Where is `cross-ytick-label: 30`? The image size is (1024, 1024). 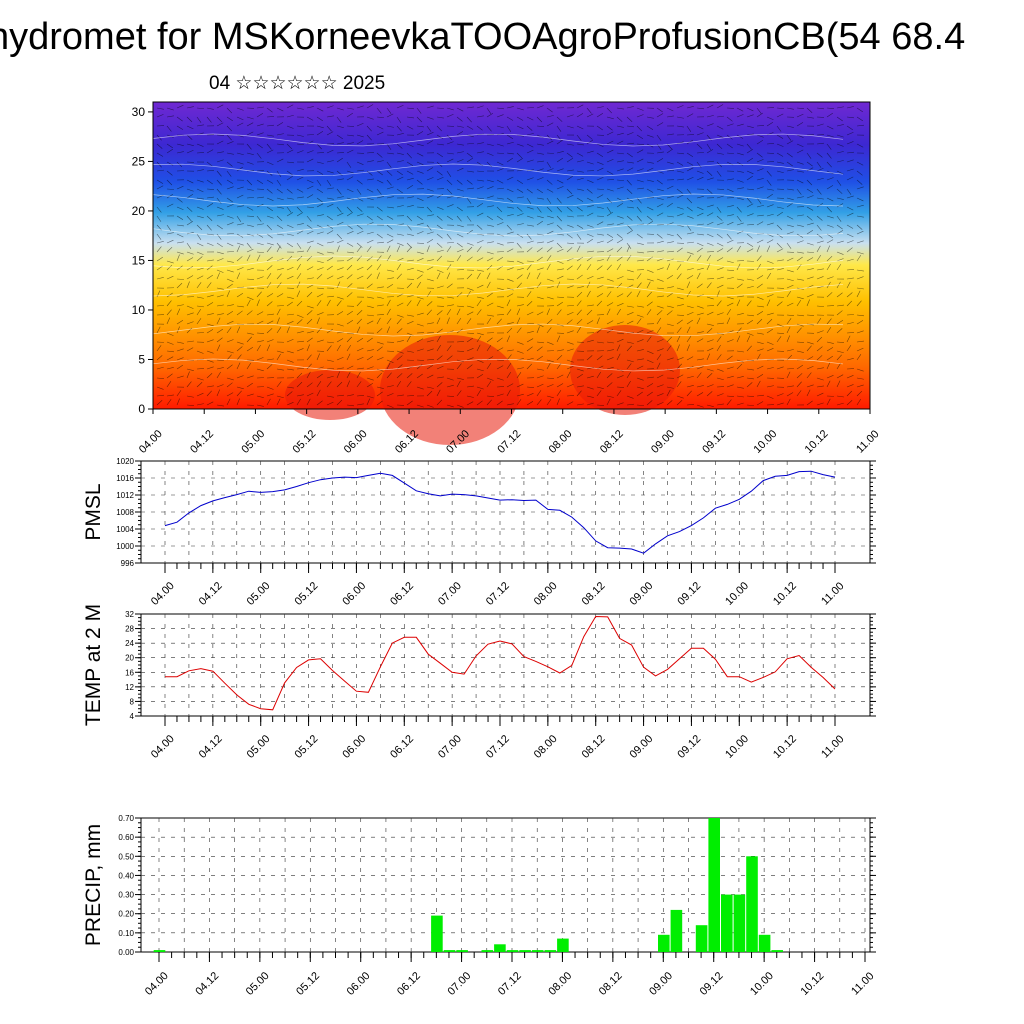 cross-ytick-label: 30 is located at coordinates (139, 112).